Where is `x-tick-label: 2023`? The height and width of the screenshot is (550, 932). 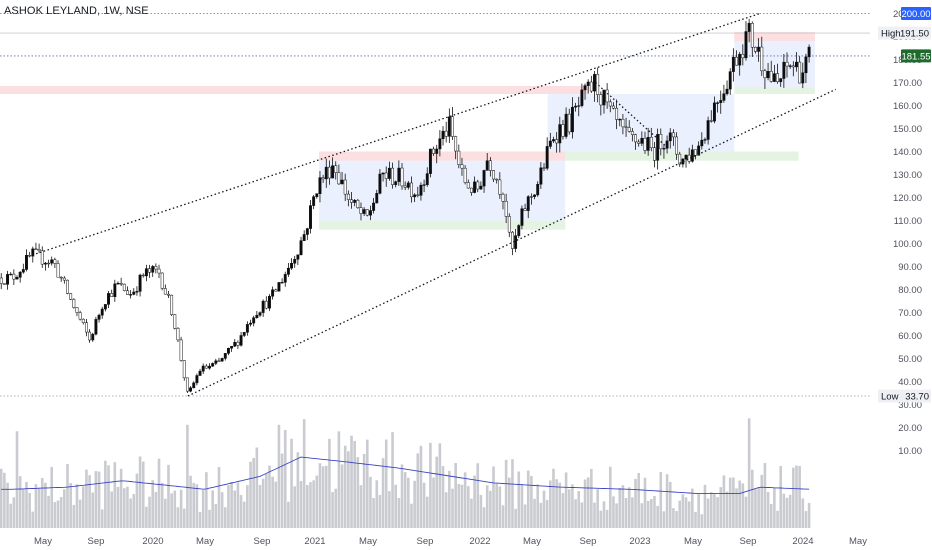 x-tick-label: 2023 is located at coordinates (639, 541).